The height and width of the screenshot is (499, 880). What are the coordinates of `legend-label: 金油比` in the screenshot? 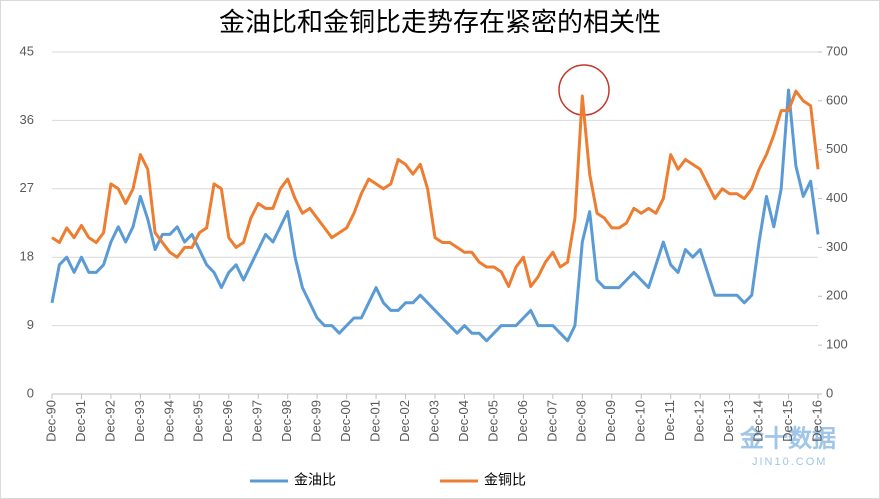 It's located at (315, 480).